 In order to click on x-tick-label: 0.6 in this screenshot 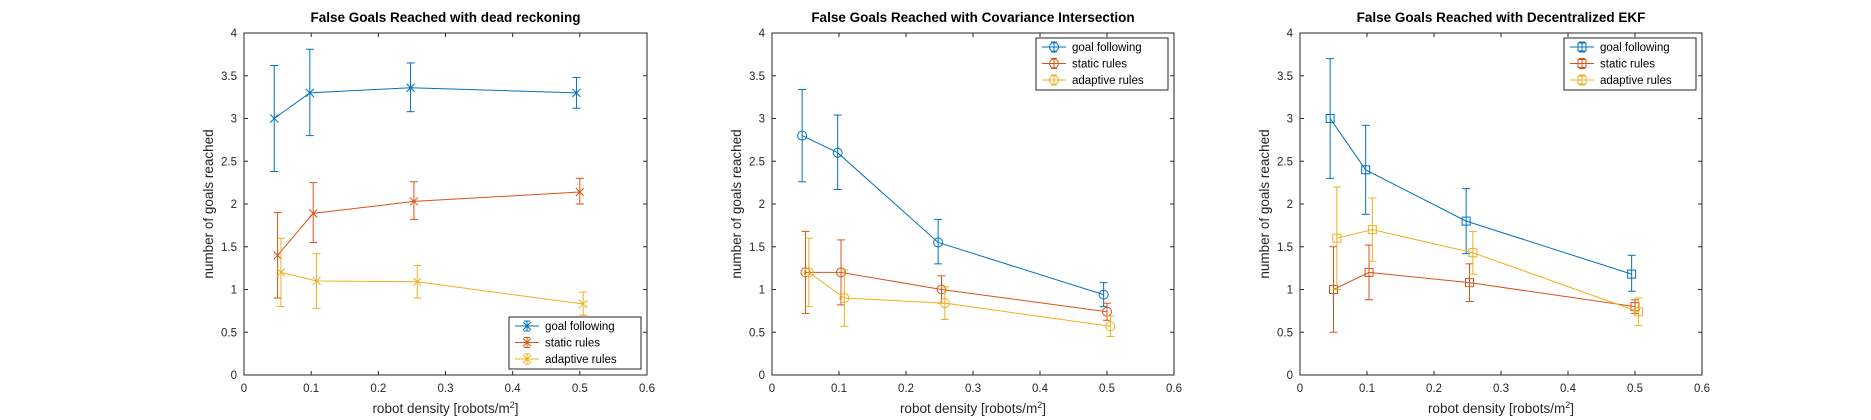, I will do `click(1702, 389)`.